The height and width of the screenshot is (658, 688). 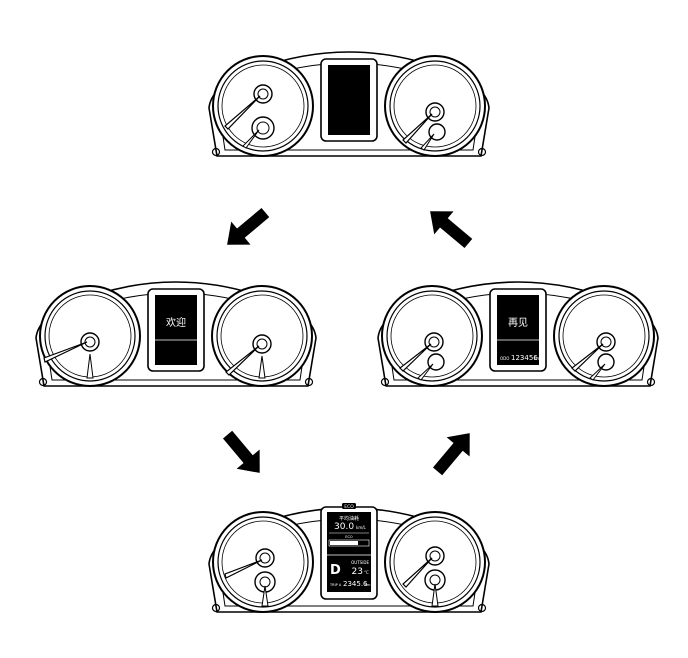 I want to click on center-screen: 欢迎, so click(x=176, y=330).